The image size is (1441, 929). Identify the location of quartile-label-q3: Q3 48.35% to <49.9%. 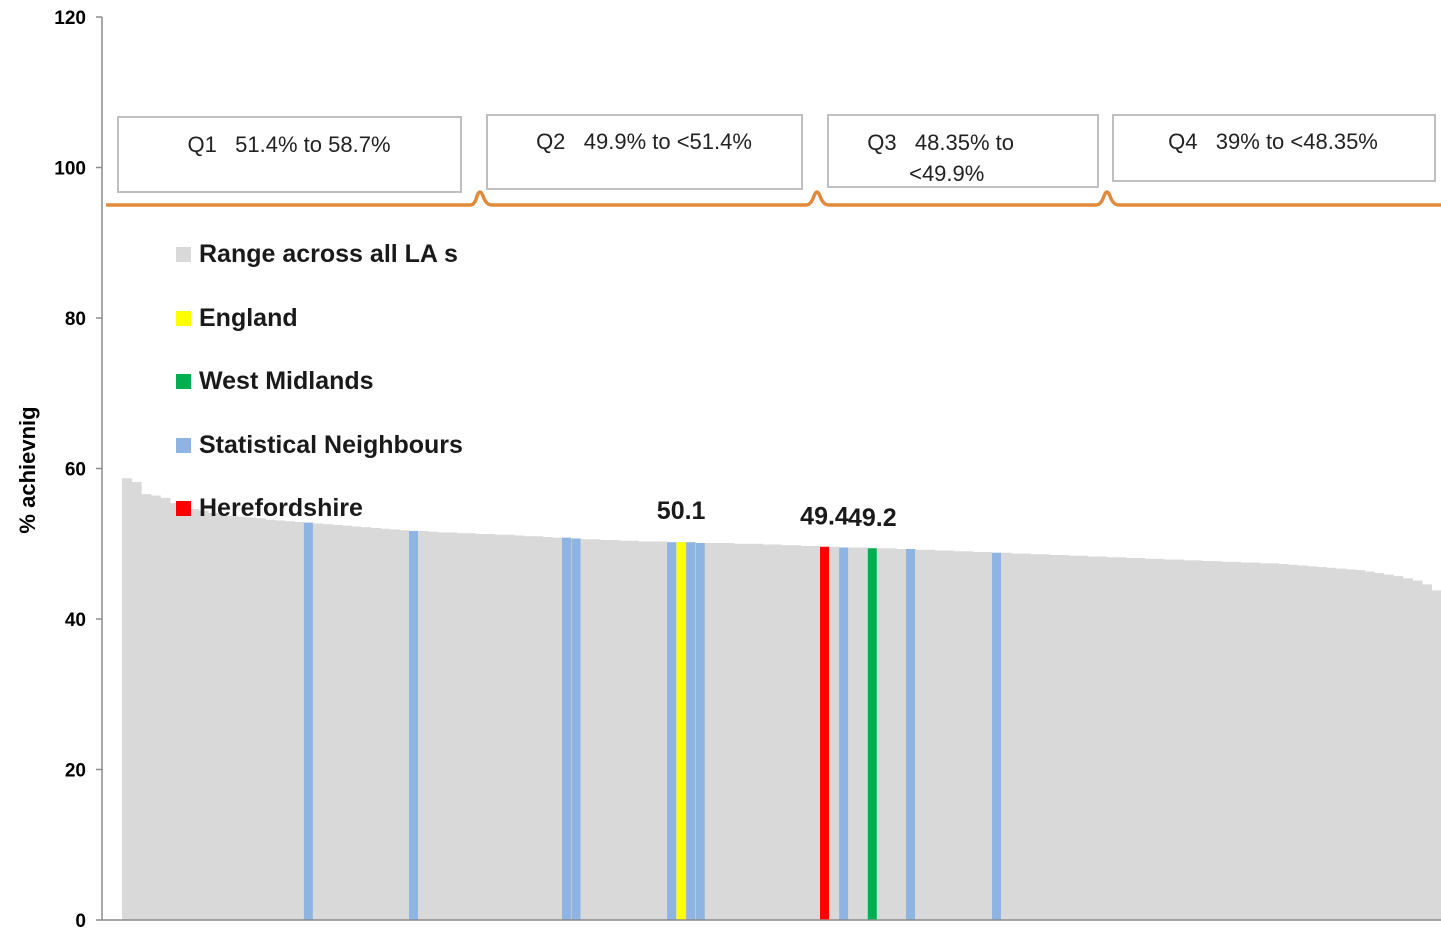
(962, 158).